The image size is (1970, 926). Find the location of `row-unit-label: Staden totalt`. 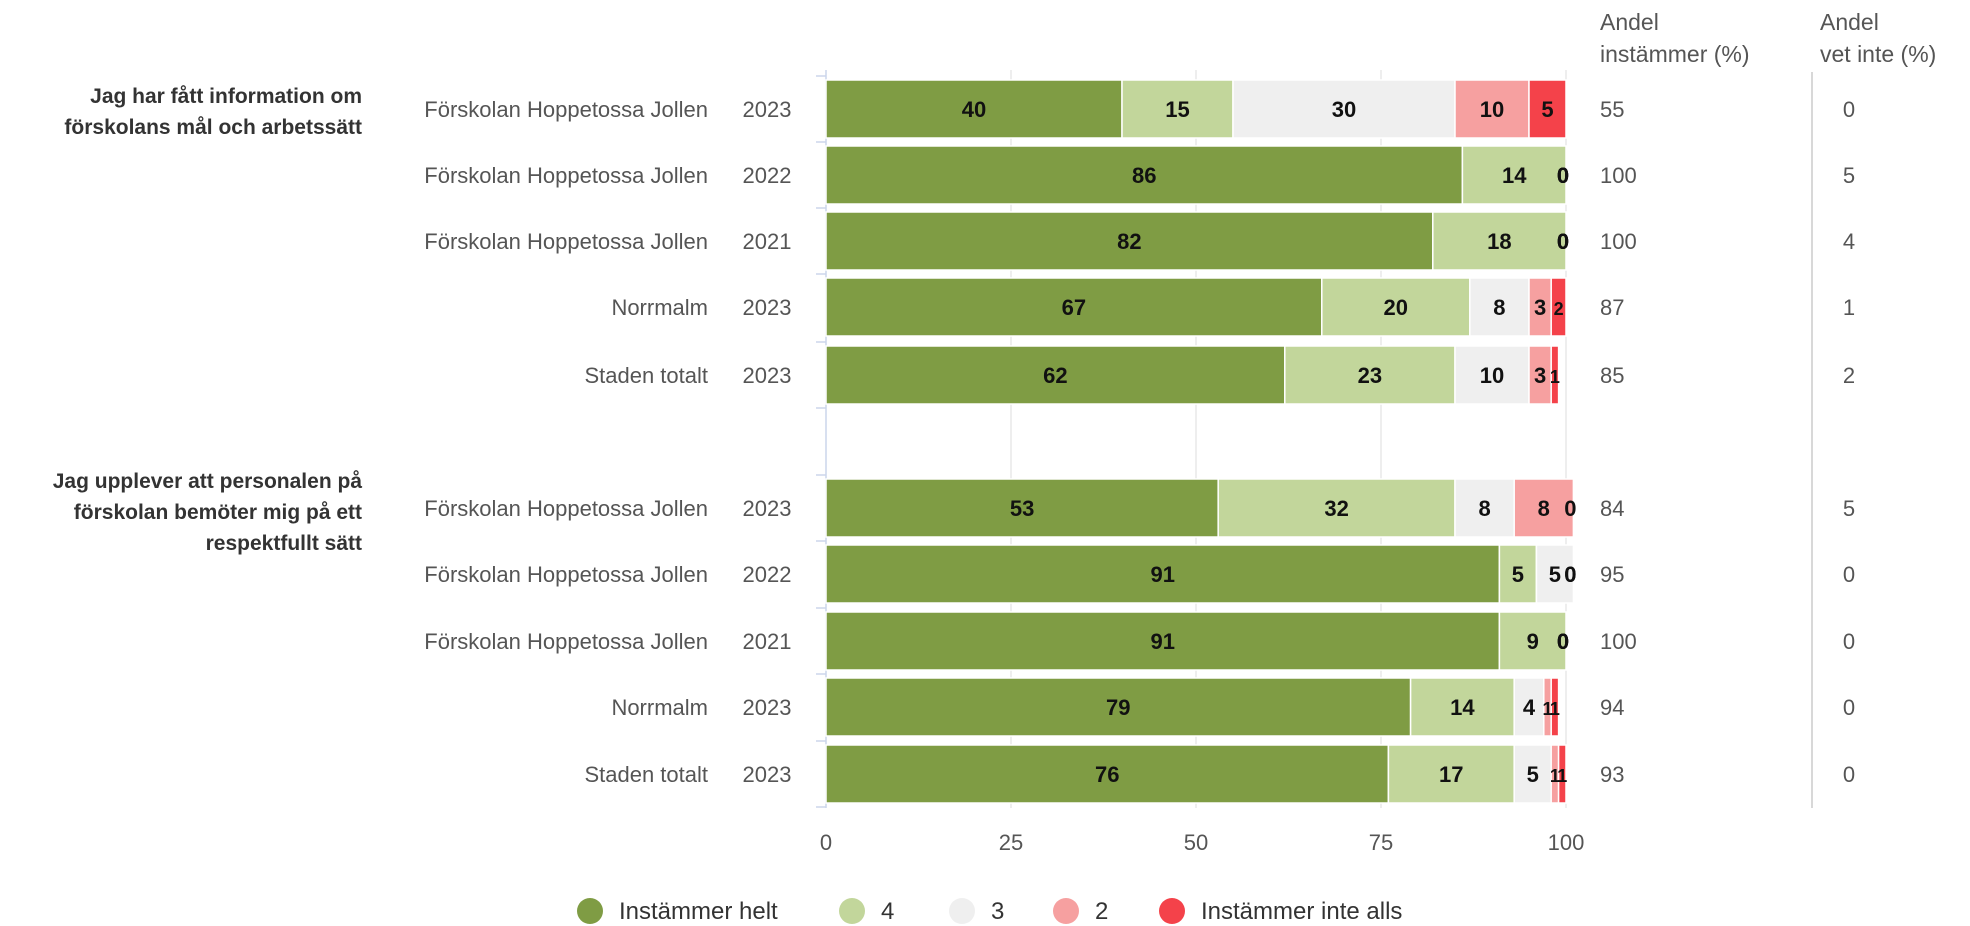

row-unit-label: Staden totalt is located at coordinates (646, 774).